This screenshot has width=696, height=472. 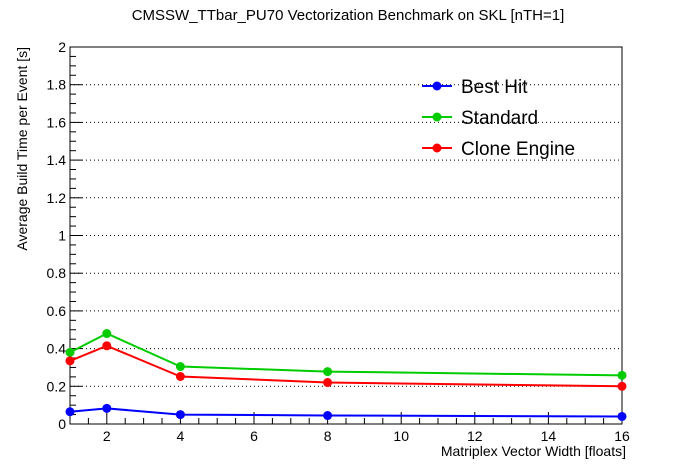 I want to click on x-axis-label: Matriplex Vector Width [floats], so click(x=533, y=451).